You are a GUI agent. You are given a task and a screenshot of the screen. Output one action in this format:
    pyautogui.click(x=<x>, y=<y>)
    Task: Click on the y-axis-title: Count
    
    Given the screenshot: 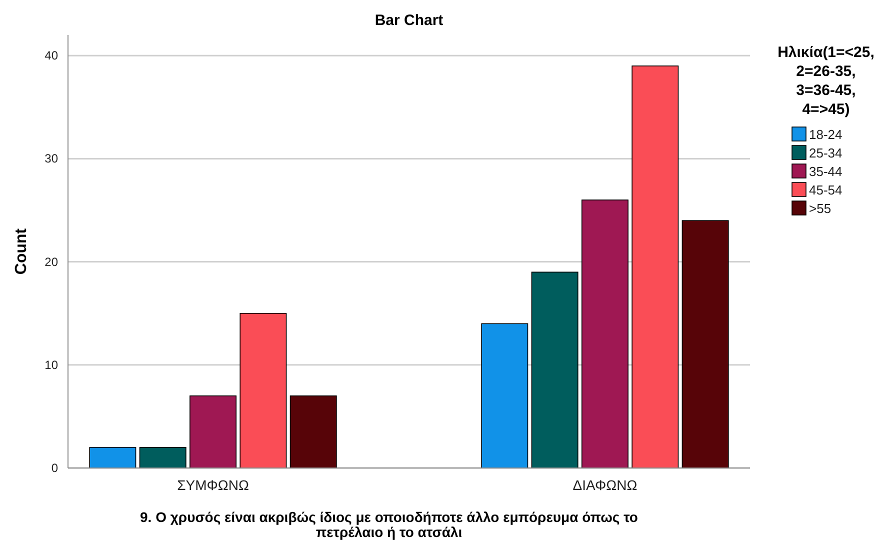 What is the action you would take?
    pyautogui.click(x=21, y=251)
    